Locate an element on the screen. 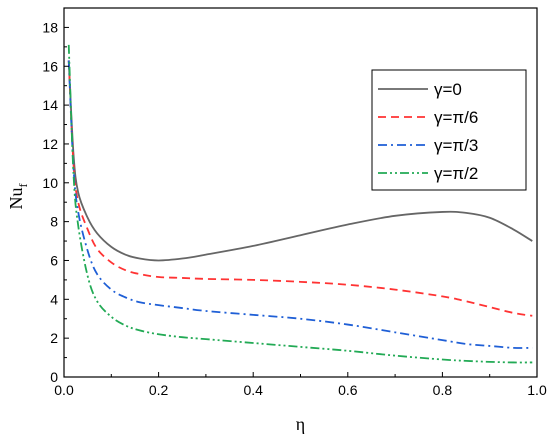 The image size is (550, 441). y-axis-label: Nuf is located at coordinates (18, 197).